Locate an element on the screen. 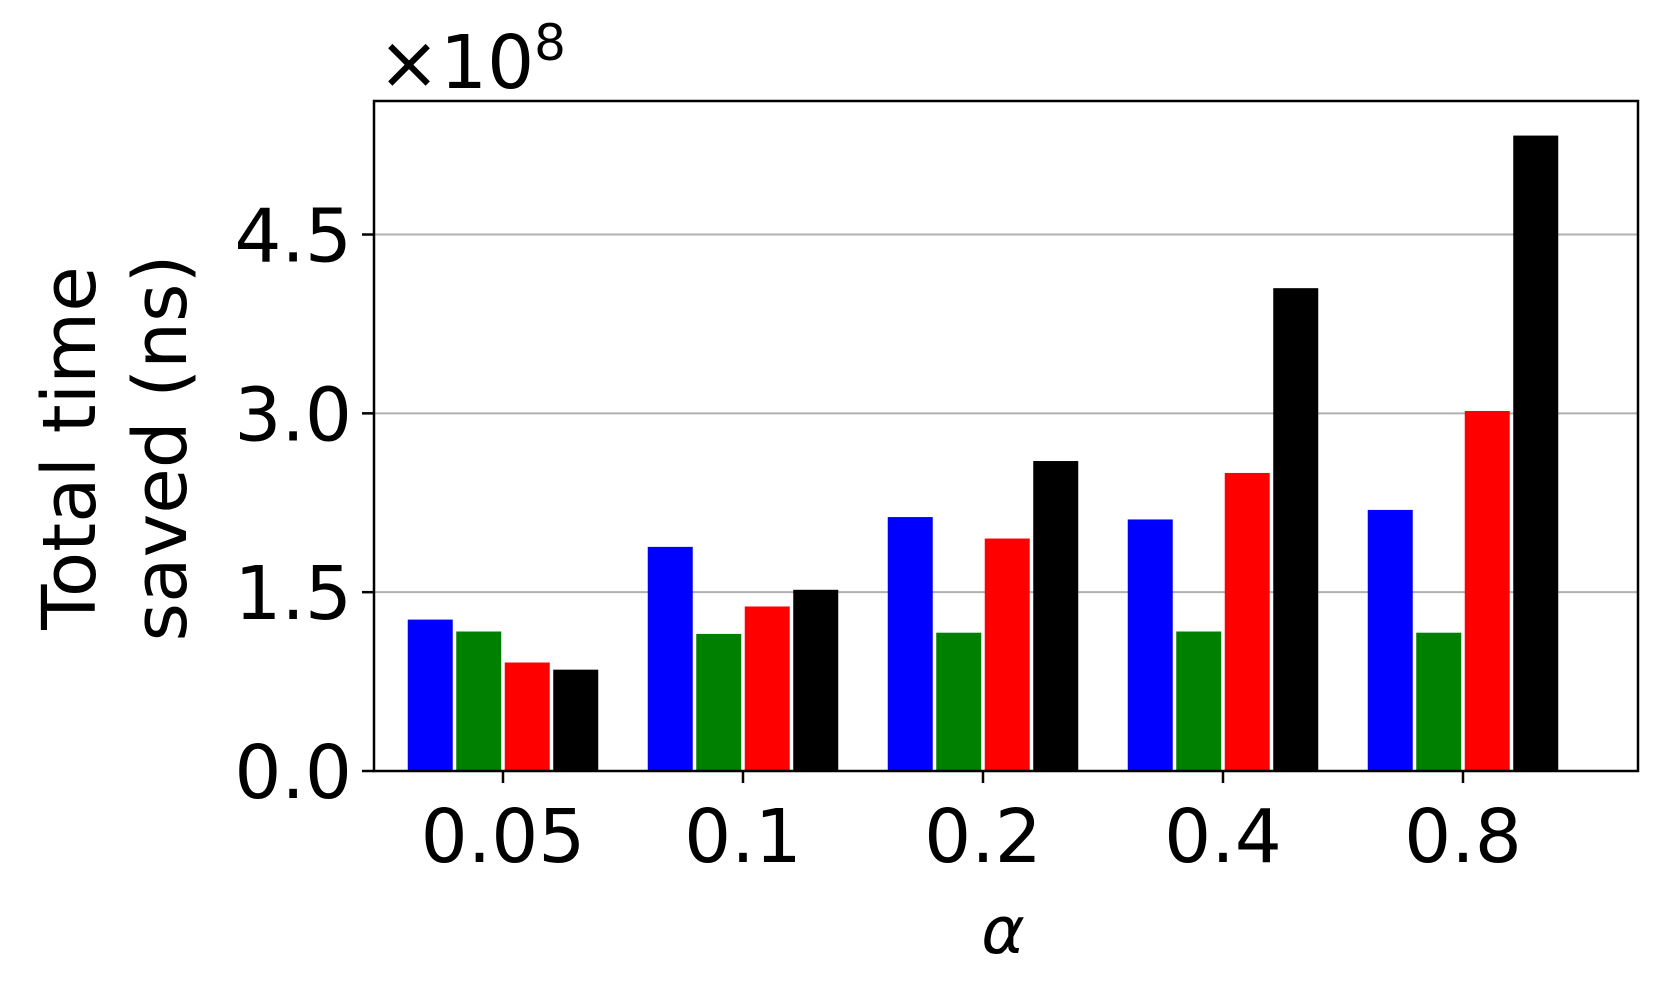  bar-0.4-series-2 is located at coordinates (1247, 621).